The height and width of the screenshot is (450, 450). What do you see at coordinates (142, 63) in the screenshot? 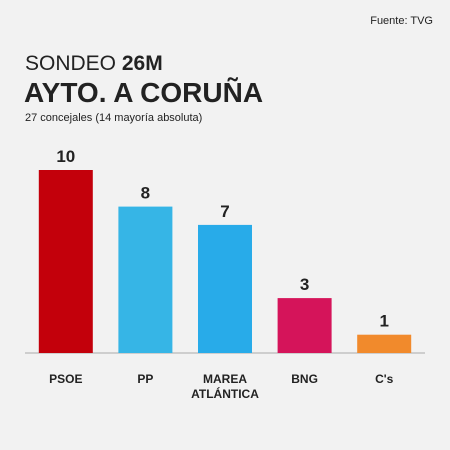
I see `title-emphasis: 26M` at bounding box center [142, 63].